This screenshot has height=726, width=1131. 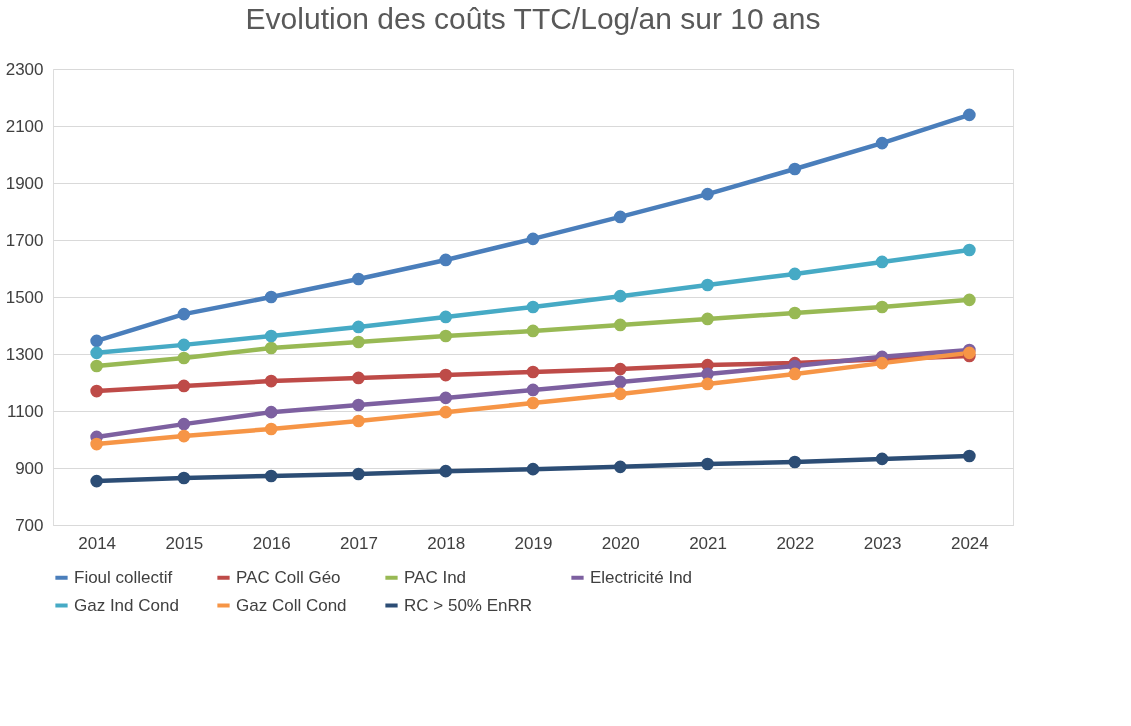 What do you see at coordinates (123, 577) in the screenshot?
I see `legend-label: Fioul collectif` at bounding box center [123, 577].